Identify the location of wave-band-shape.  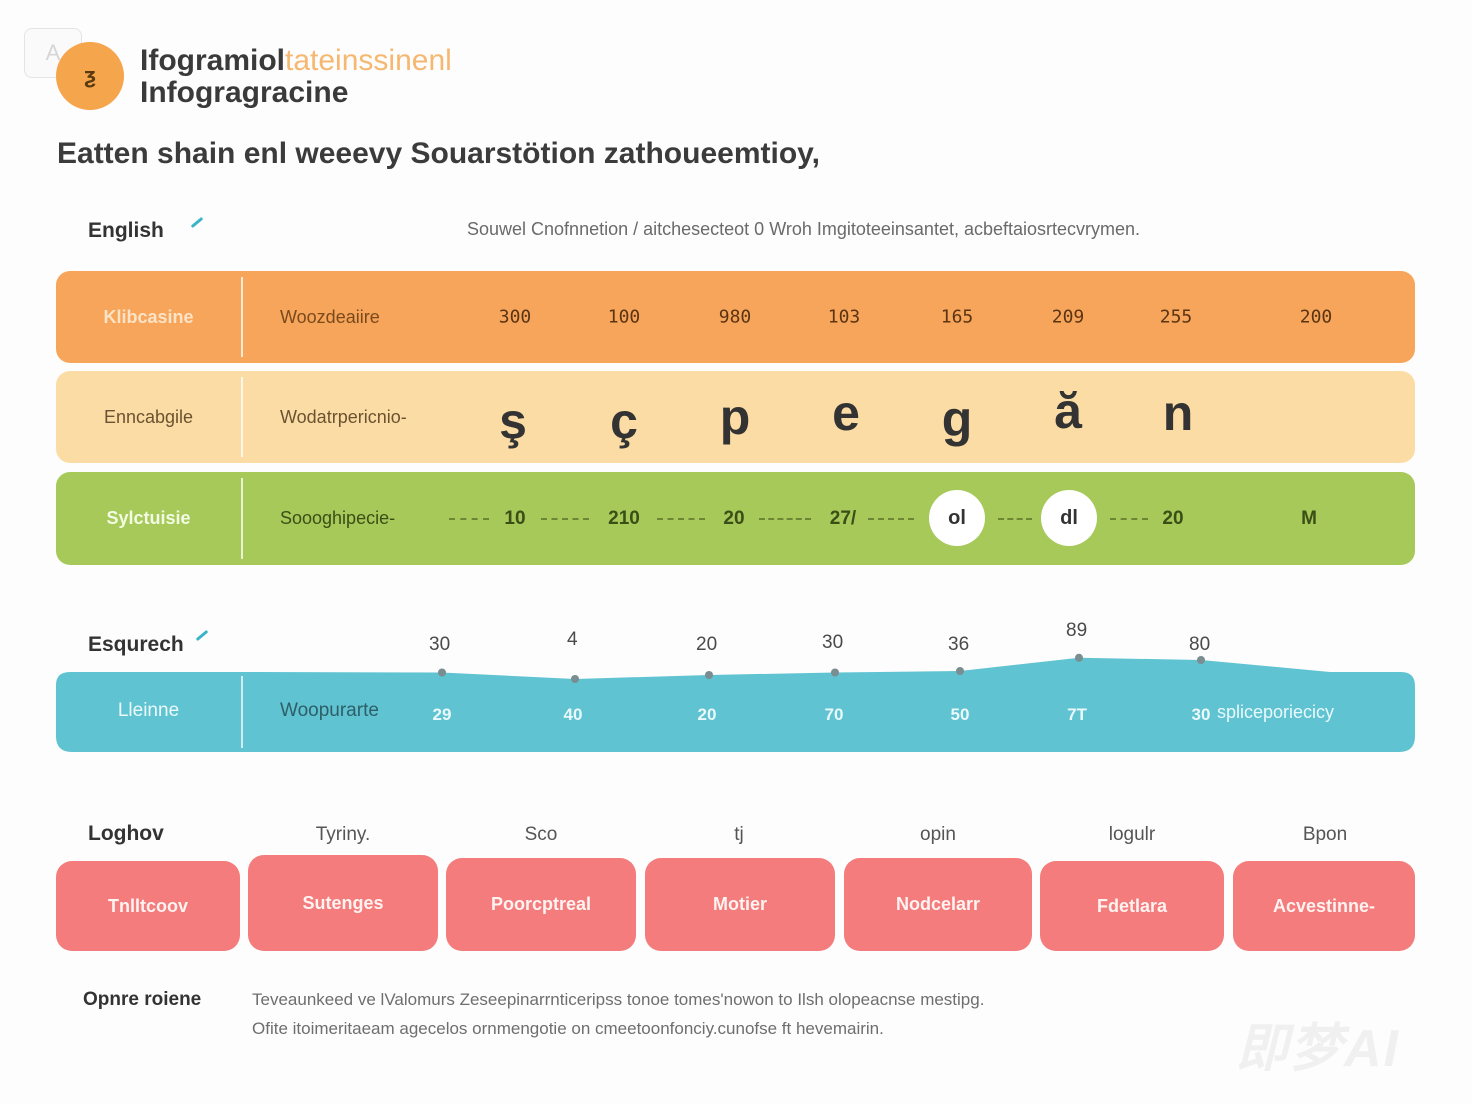
(735, 704).